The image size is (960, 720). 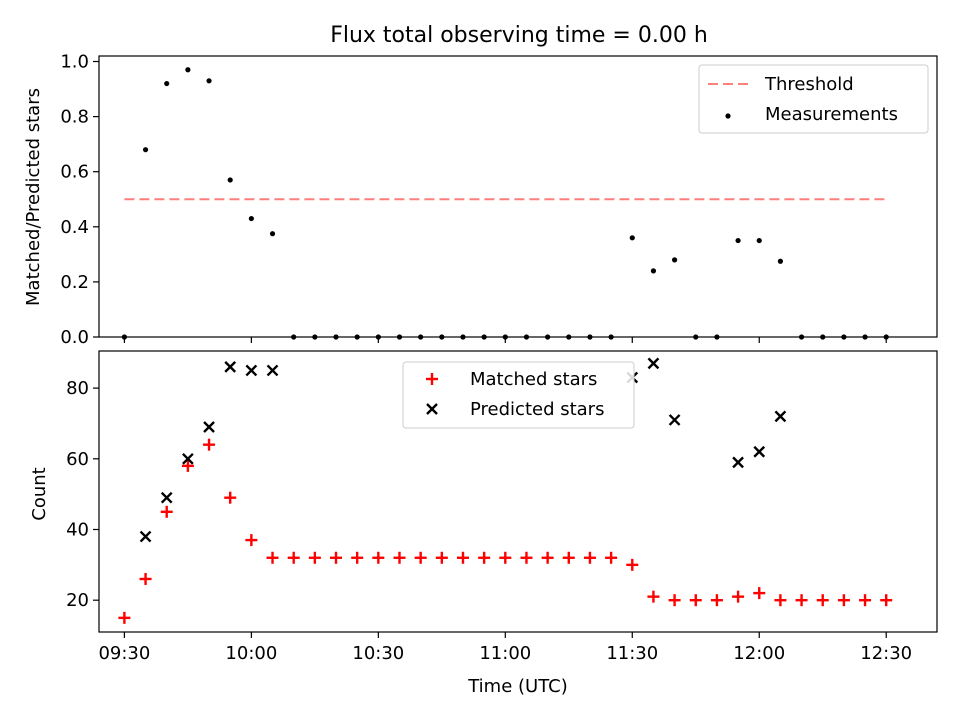 What do you see at coordinates (74, 117) in the screenshot?
I see `ratio-y-tick-label: 0.8` at bounding box center [74, 117].